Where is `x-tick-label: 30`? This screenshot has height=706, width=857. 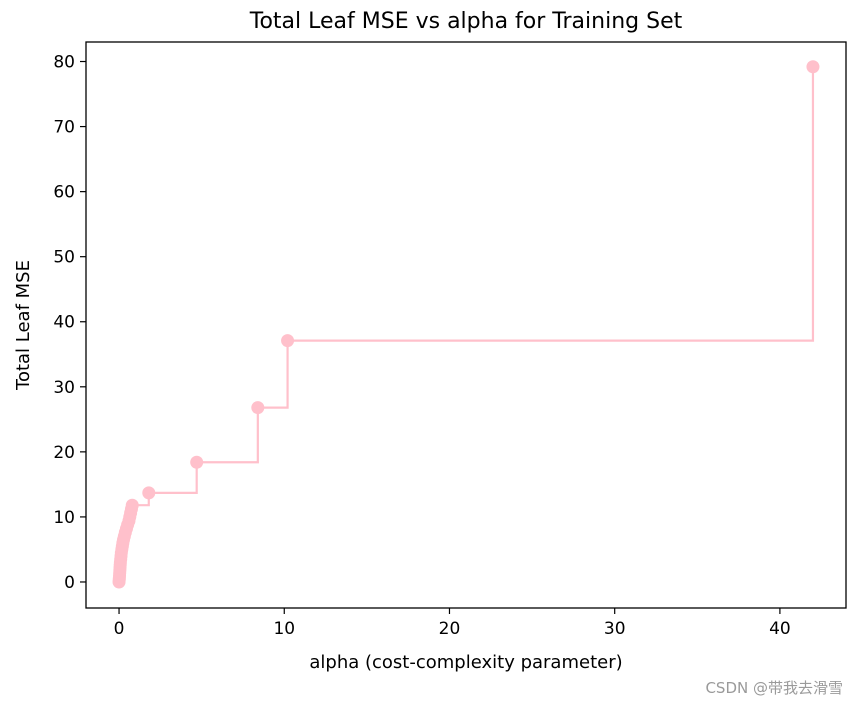
x-tick-label: 30 is located at coordinates (615, 629).